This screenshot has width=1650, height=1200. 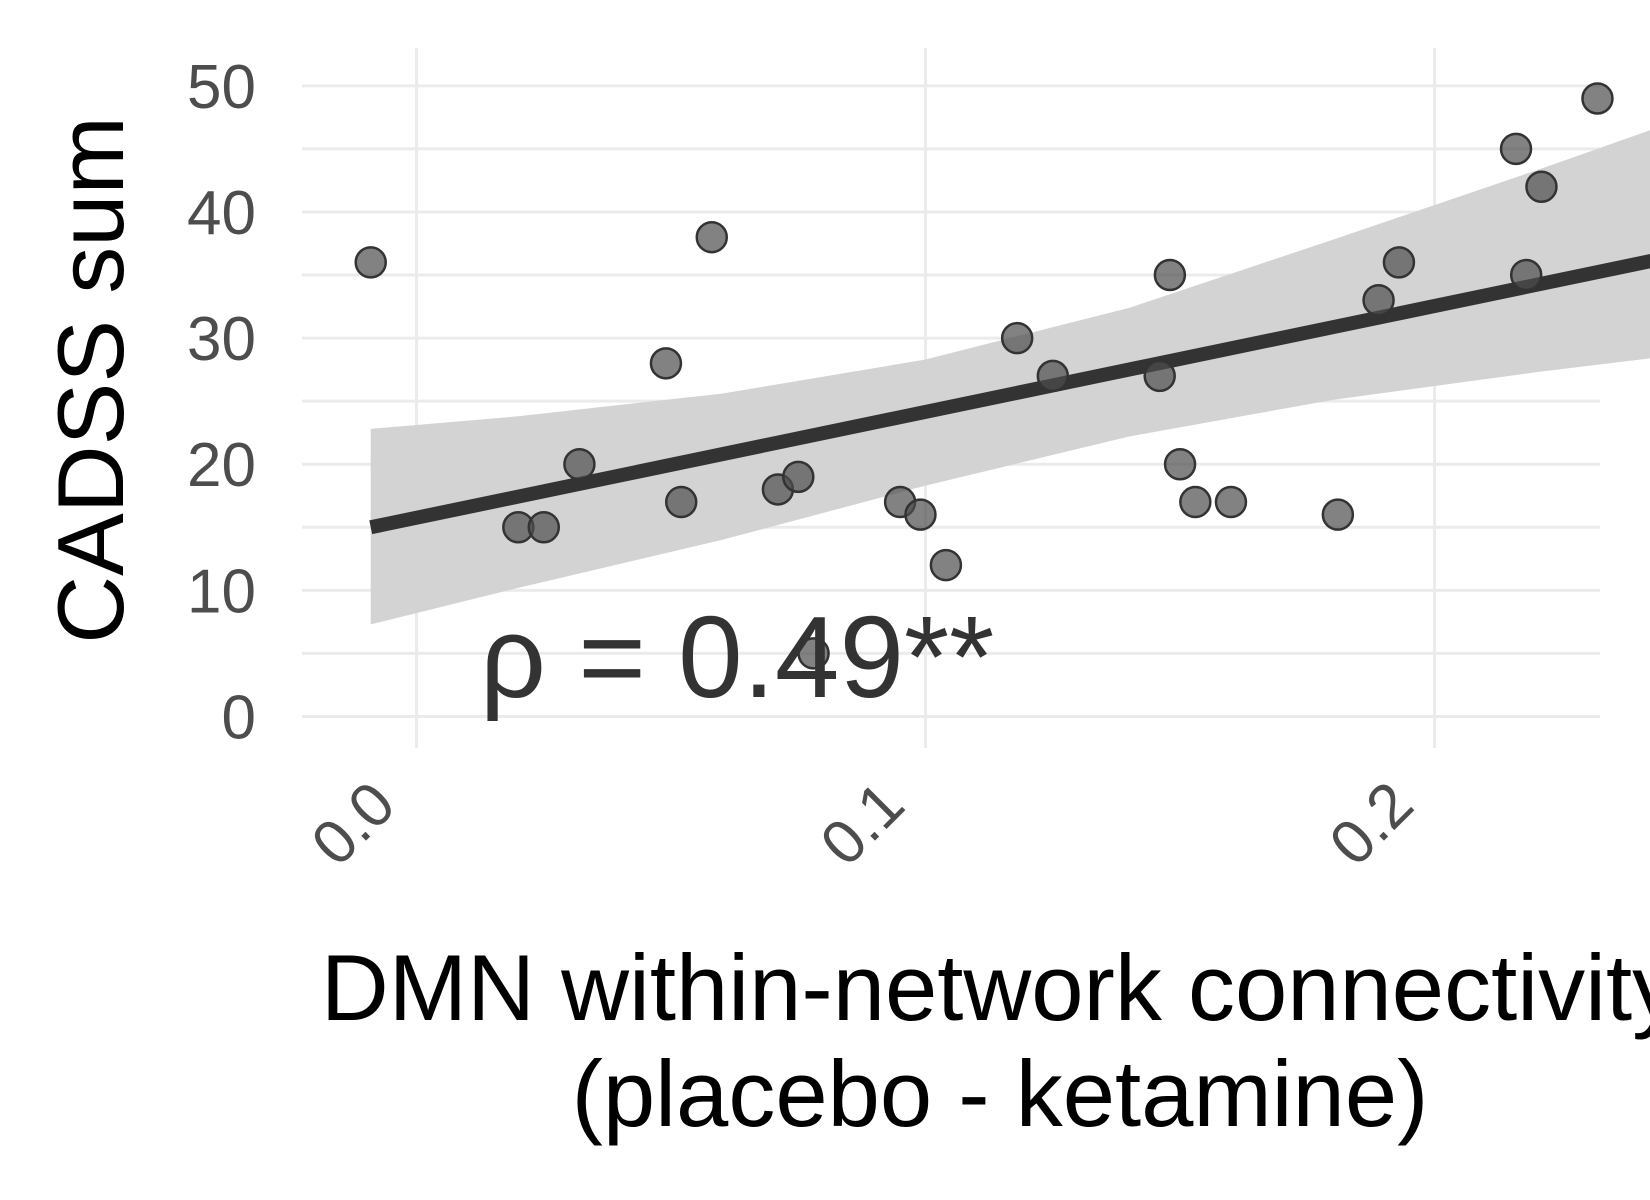 What do you see at coordinates (1000, 1093) in the screenshot?
I see `x-axis-title-line2: (placebo - ketamine)` at bounding box center [1000, 1093].